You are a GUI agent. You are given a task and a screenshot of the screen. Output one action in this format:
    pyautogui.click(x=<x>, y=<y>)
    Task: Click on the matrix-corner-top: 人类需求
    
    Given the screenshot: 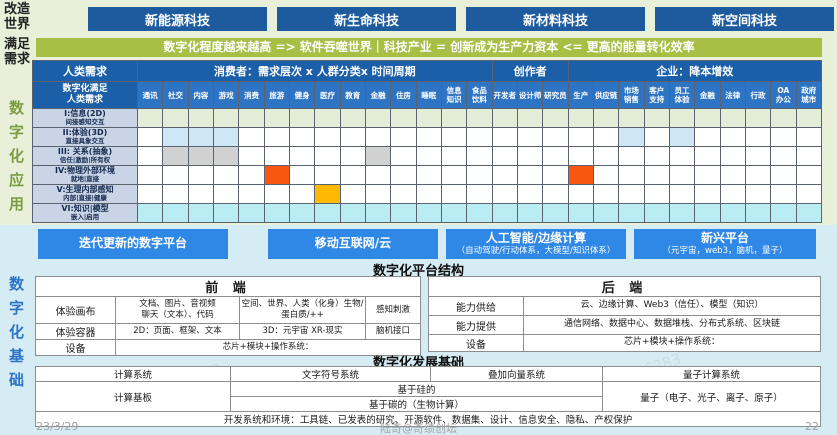 What is the action you would take?
    pyautogui.click(x=85, y=71)
    